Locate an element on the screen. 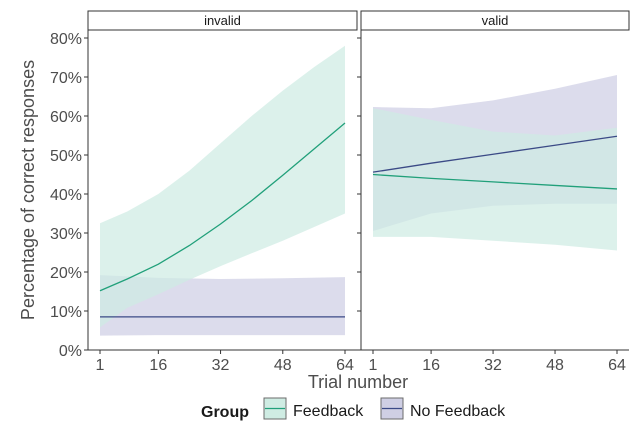  strip-label-valid: valid is located at coordinates (495, 20).